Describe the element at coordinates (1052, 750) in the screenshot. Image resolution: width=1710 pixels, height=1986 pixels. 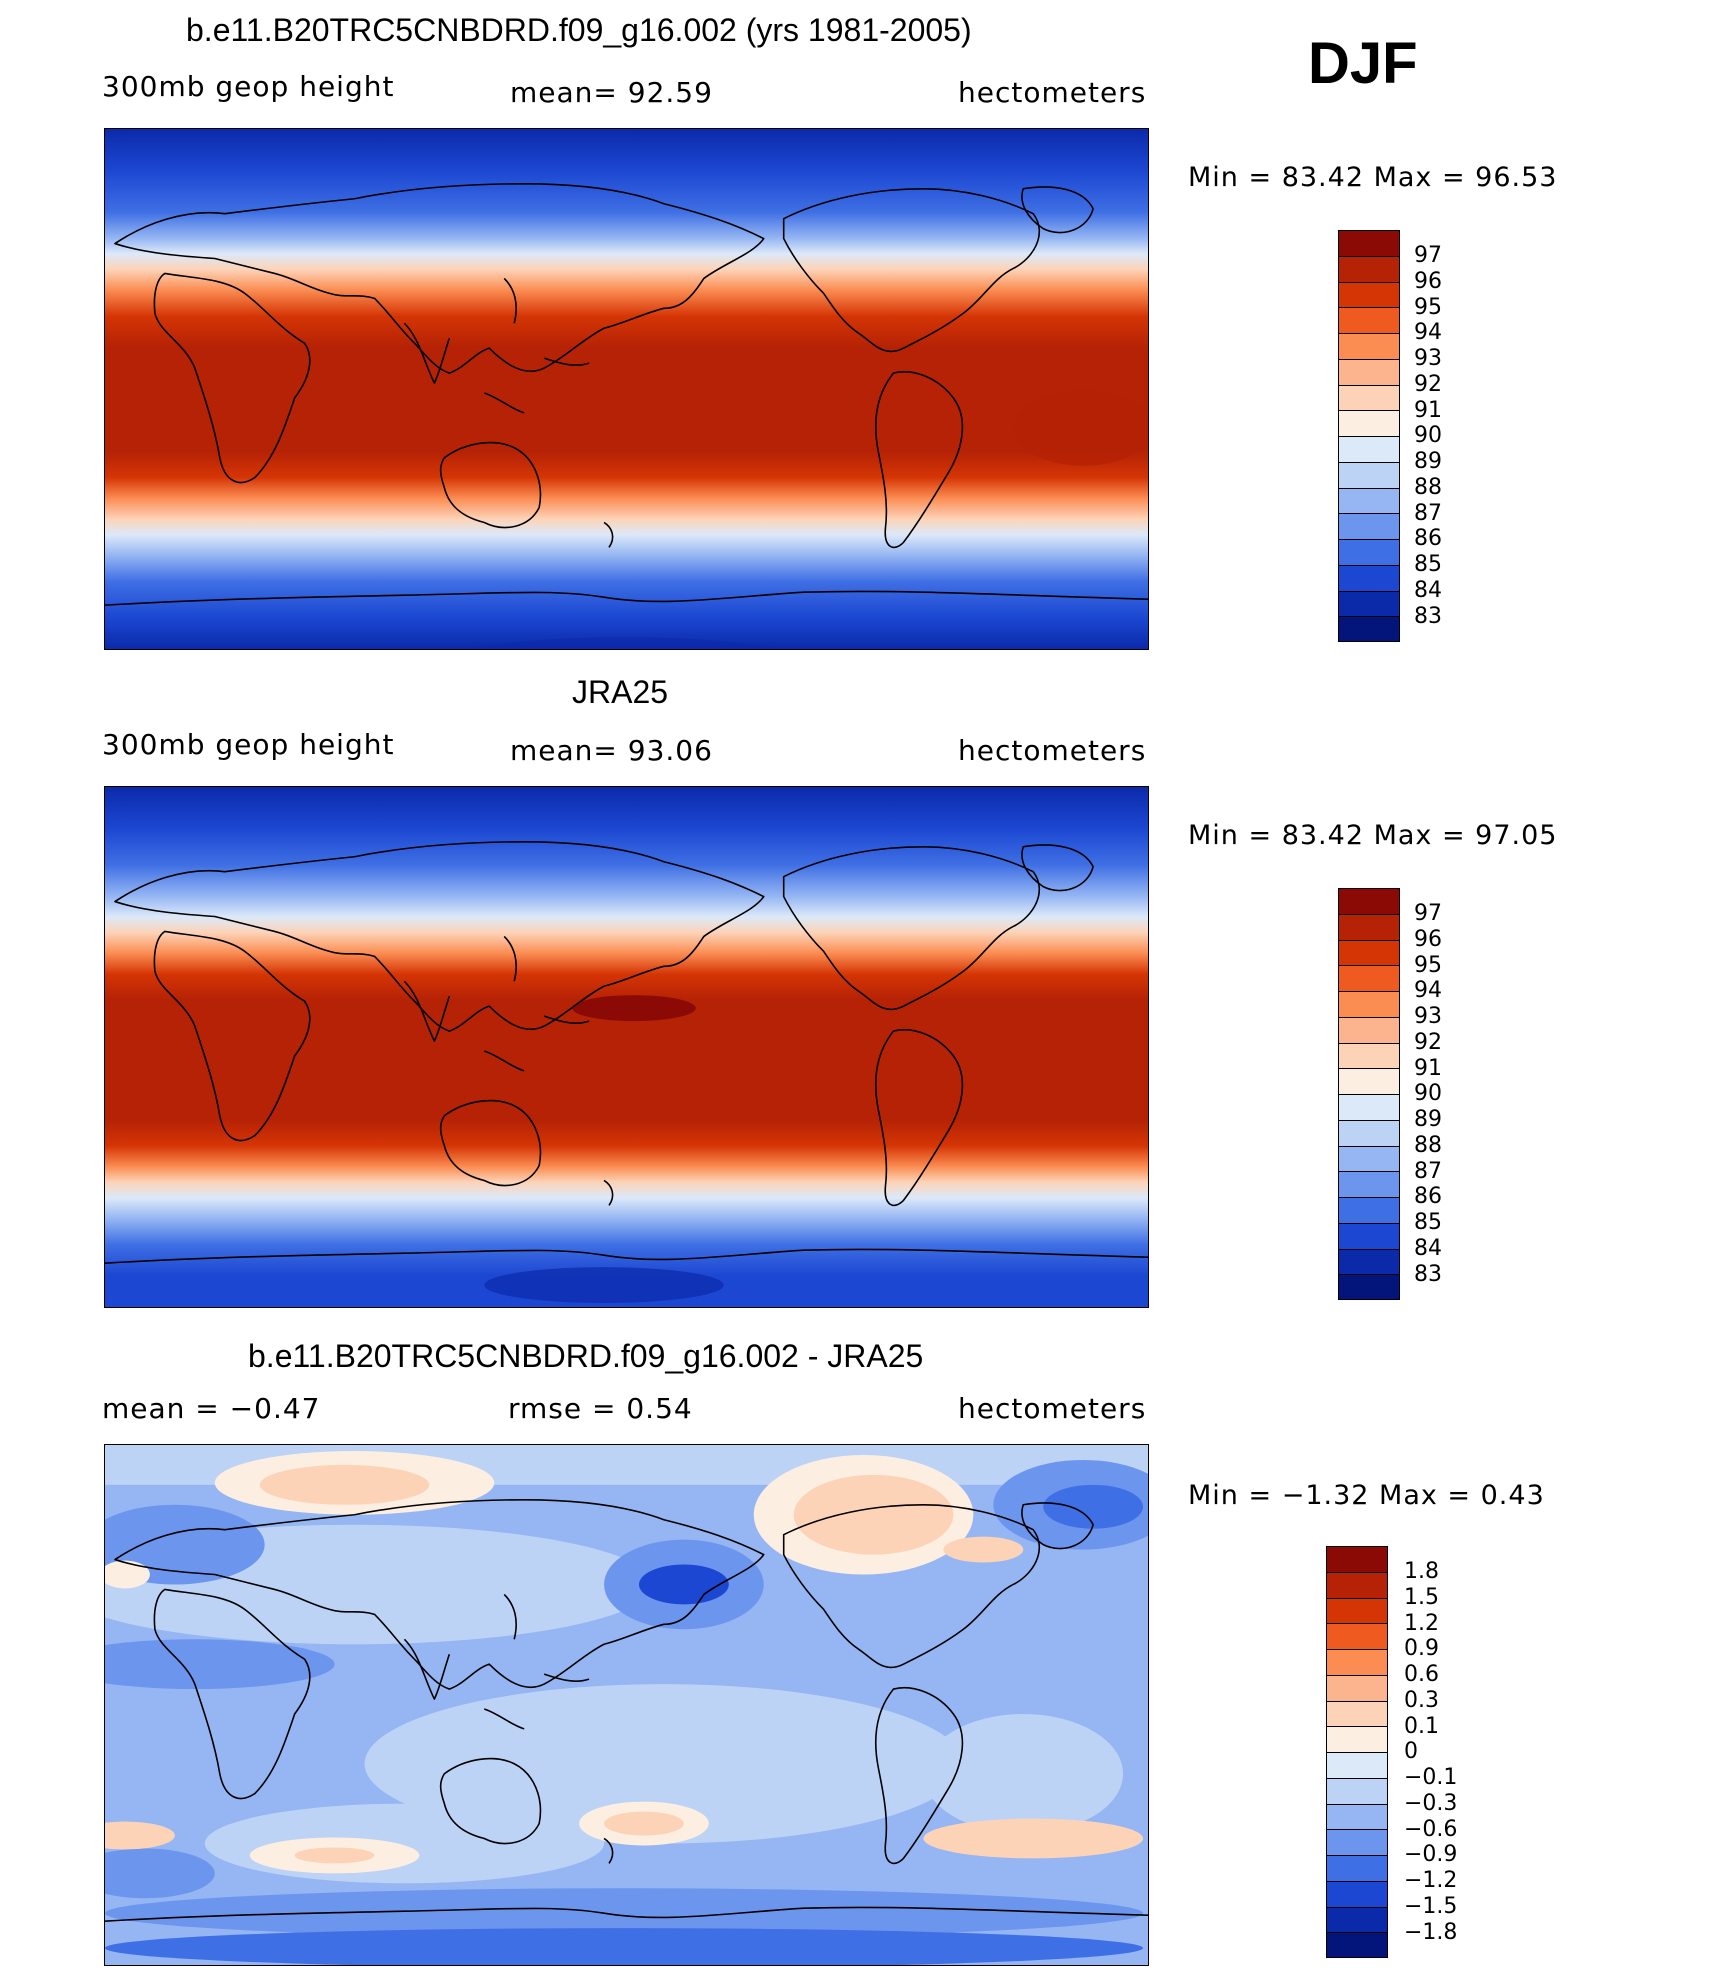
I see `panel2-units-label: hectometers` at that location.